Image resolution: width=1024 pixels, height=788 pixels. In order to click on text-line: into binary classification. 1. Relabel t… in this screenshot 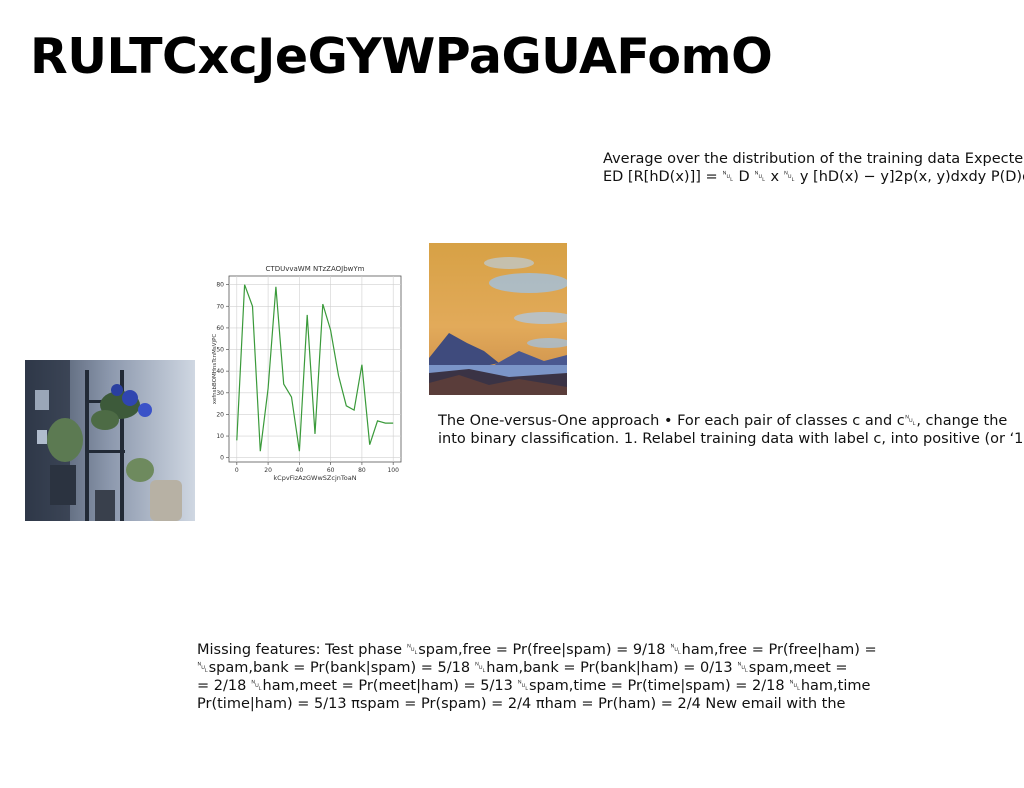, I will do `click(731, 439)`.